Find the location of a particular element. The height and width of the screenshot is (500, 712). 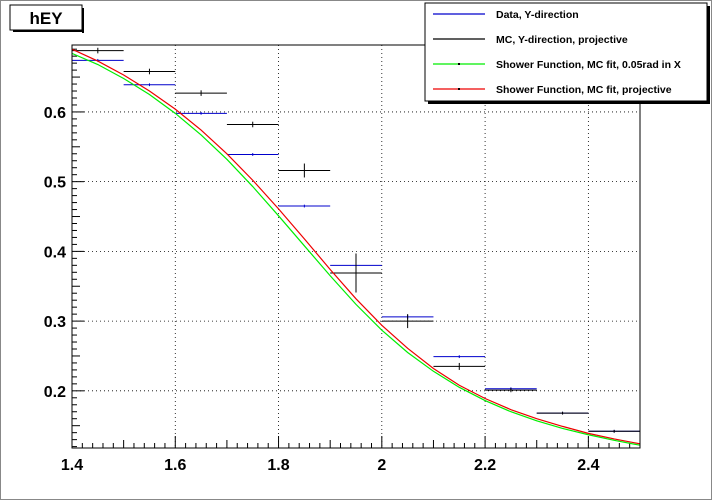

y-tick-label: 0.3 is located at coordinates (55, 322).